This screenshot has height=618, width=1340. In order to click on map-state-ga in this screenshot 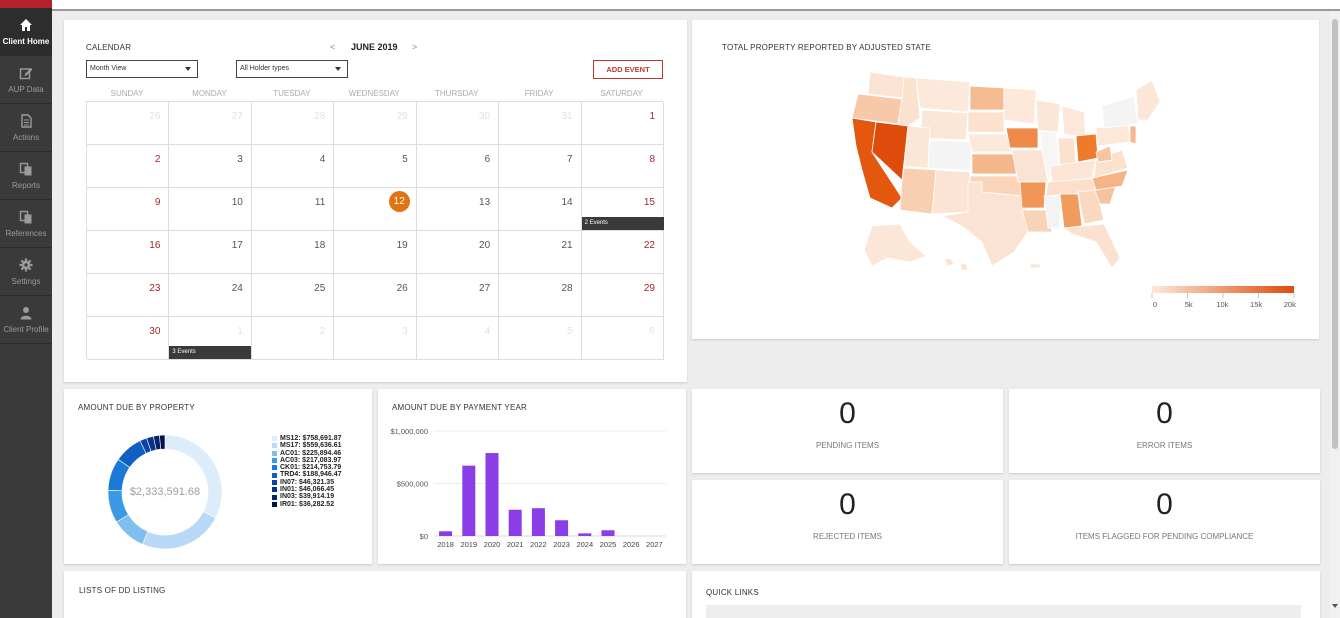, I will do `click(1091, 207)`.